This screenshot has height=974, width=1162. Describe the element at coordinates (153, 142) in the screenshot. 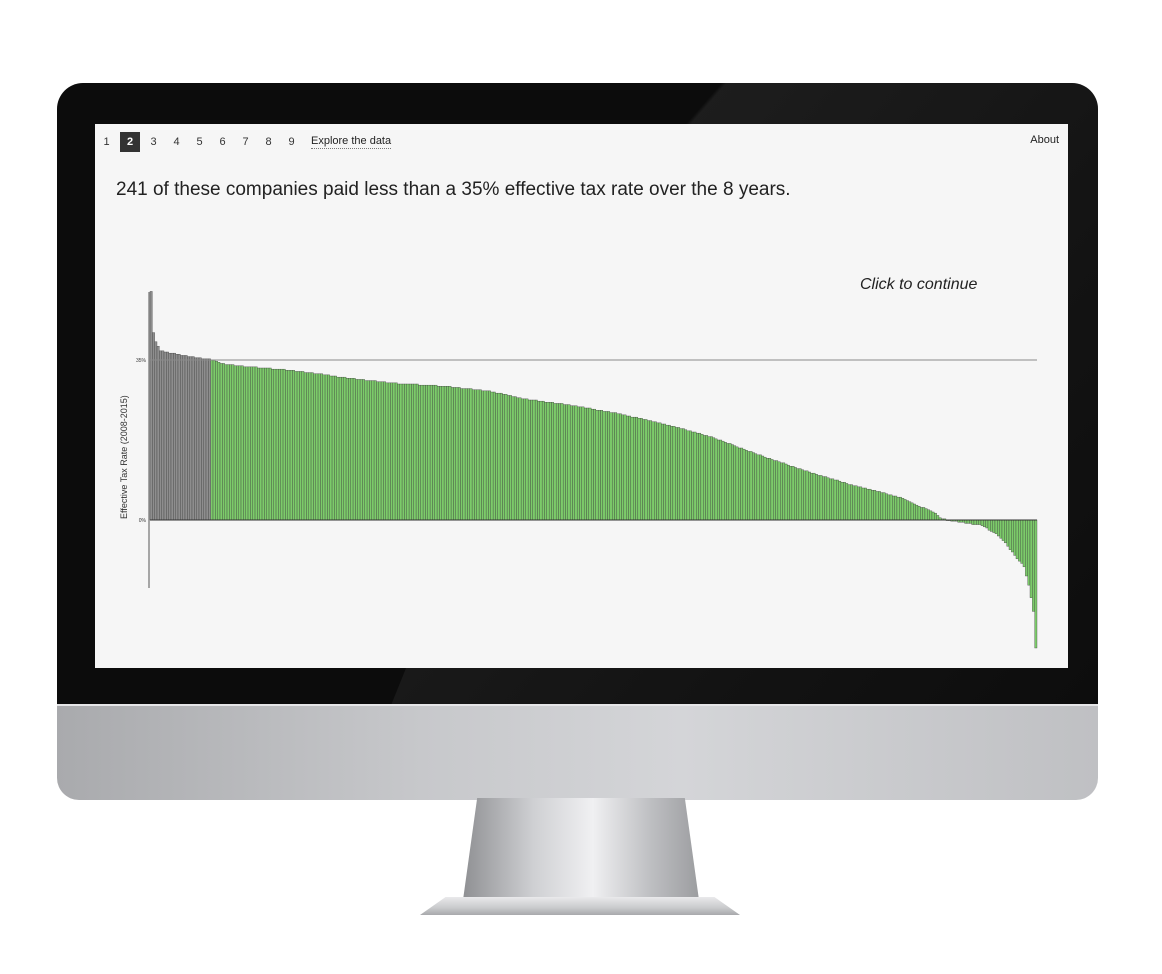

I see `nav-page-3: 3` at that location.